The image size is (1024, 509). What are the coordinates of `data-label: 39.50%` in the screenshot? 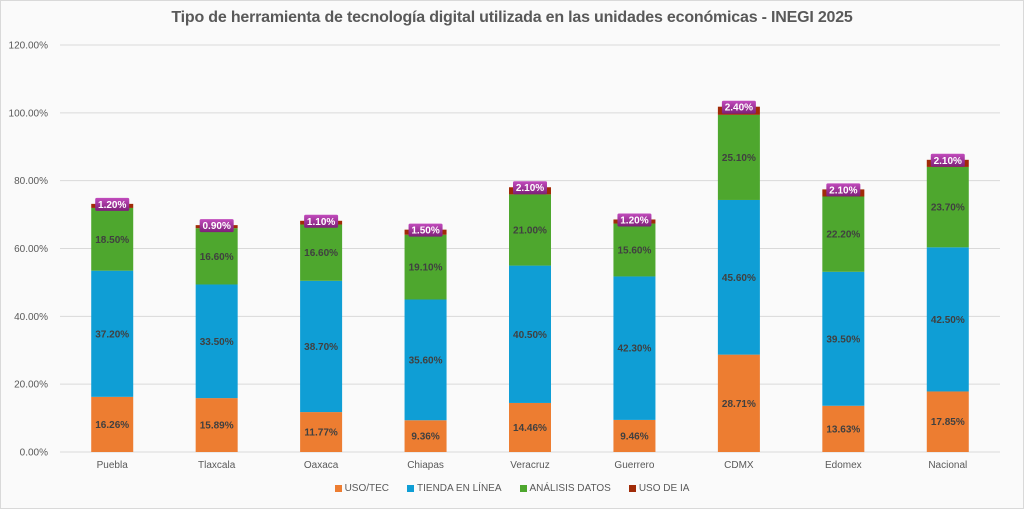 It's located at (843, 339).